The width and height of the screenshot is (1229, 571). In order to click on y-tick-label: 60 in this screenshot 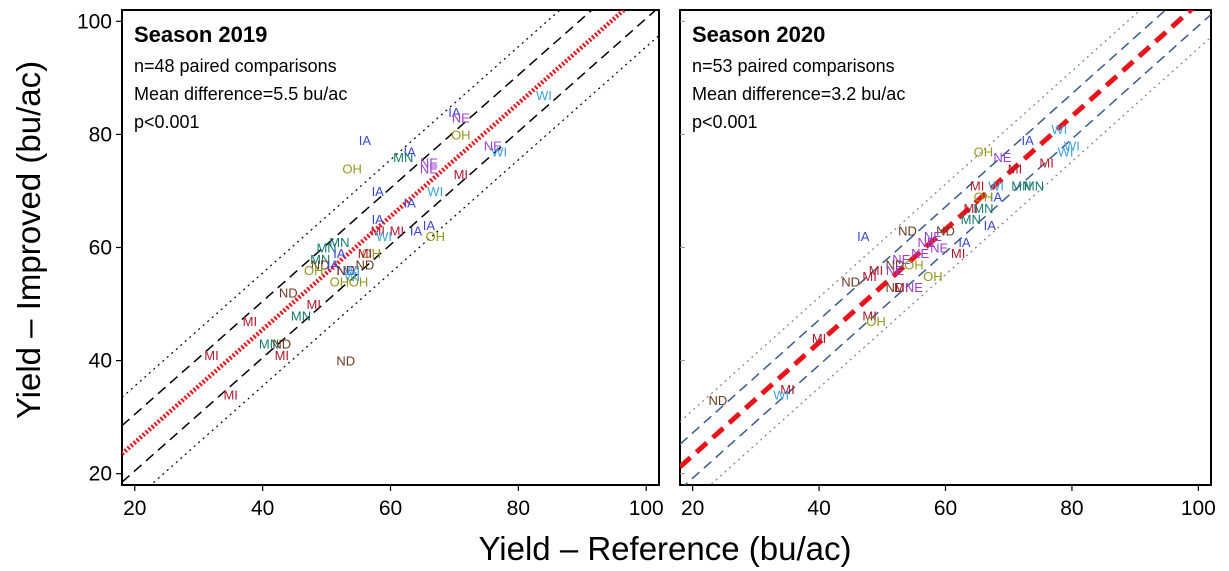, I will do `click(100, 248)`.